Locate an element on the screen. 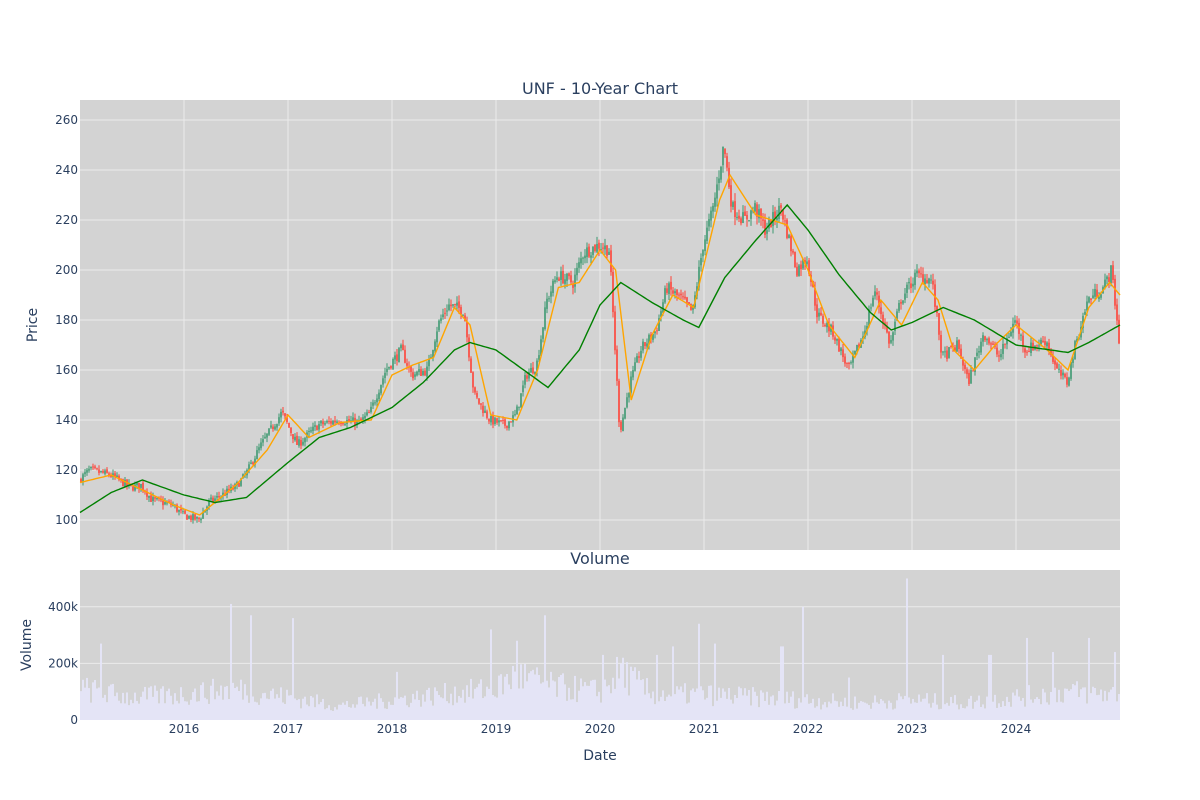  date-axis-title: Date is located at coordinates (599, 756).